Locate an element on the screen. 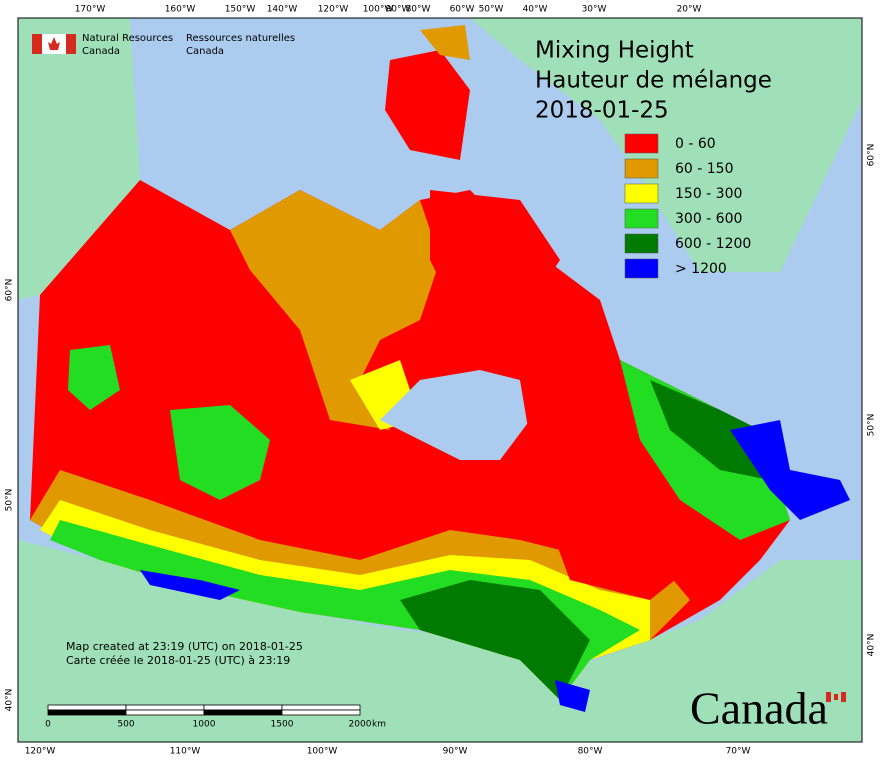 The height and width of the screenshot is (764, 880). agency-en: Canada is located at coordinates (101, 51).